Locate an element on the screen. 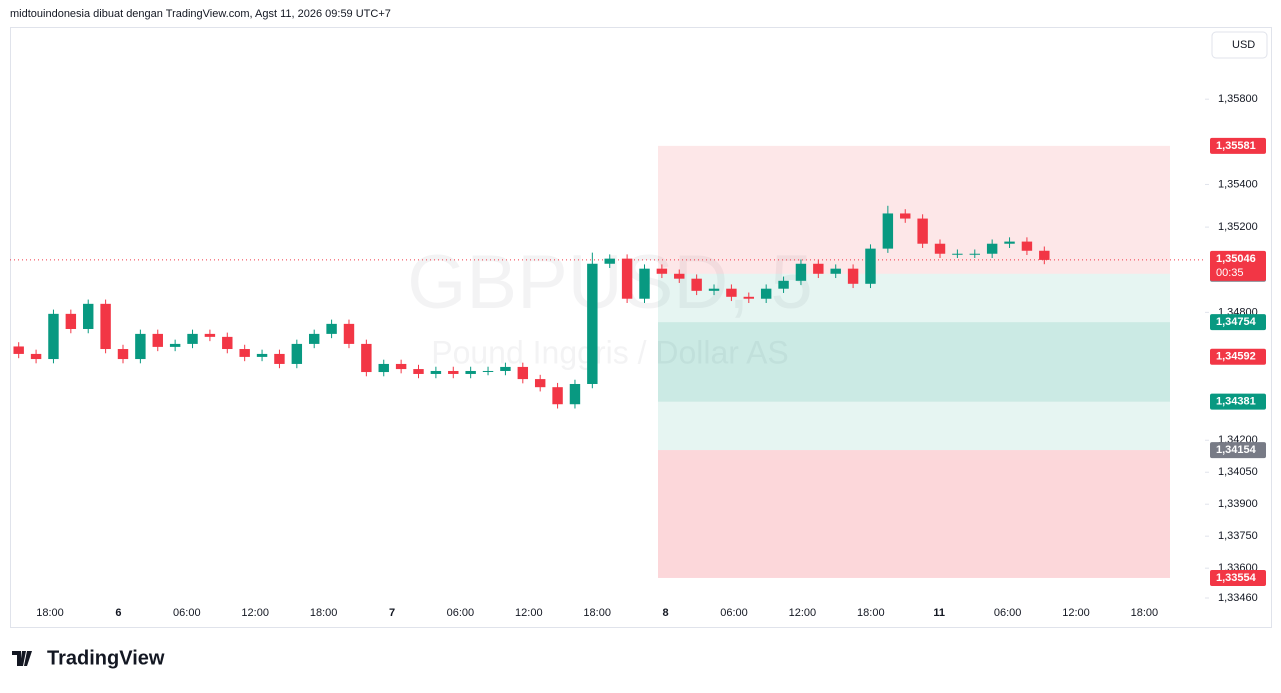 The width and height of the screenshot is (1281, 693). y-tick-label: 1,35800 is located at coordinates (1238, 99).